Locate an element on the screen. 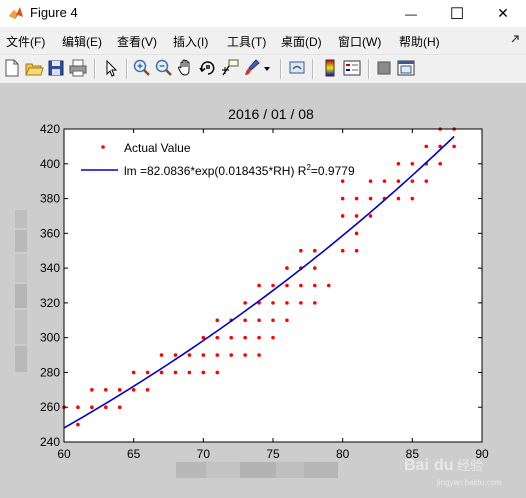 The width and height of the screenshot is (526, 498). menu-insert: 插入(I) is located at coordinates (191, 42).